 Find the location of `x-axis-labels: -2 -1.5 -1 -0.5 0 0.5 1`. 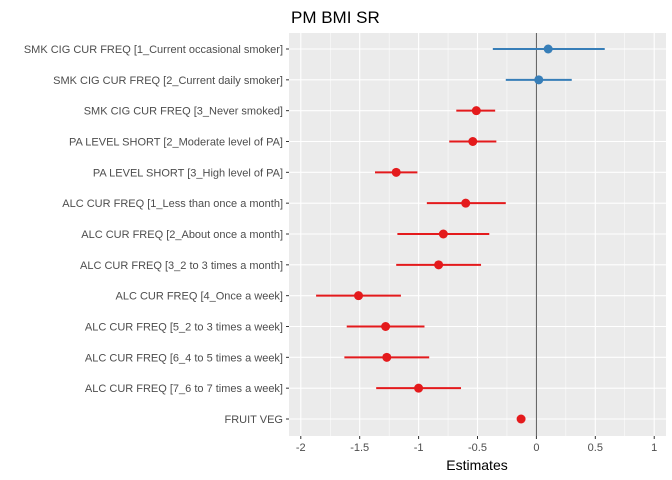

x-axis-labels: -2 -1.5 -1 -0.5 0 0.5 1 is located at coordinates (476, 445).